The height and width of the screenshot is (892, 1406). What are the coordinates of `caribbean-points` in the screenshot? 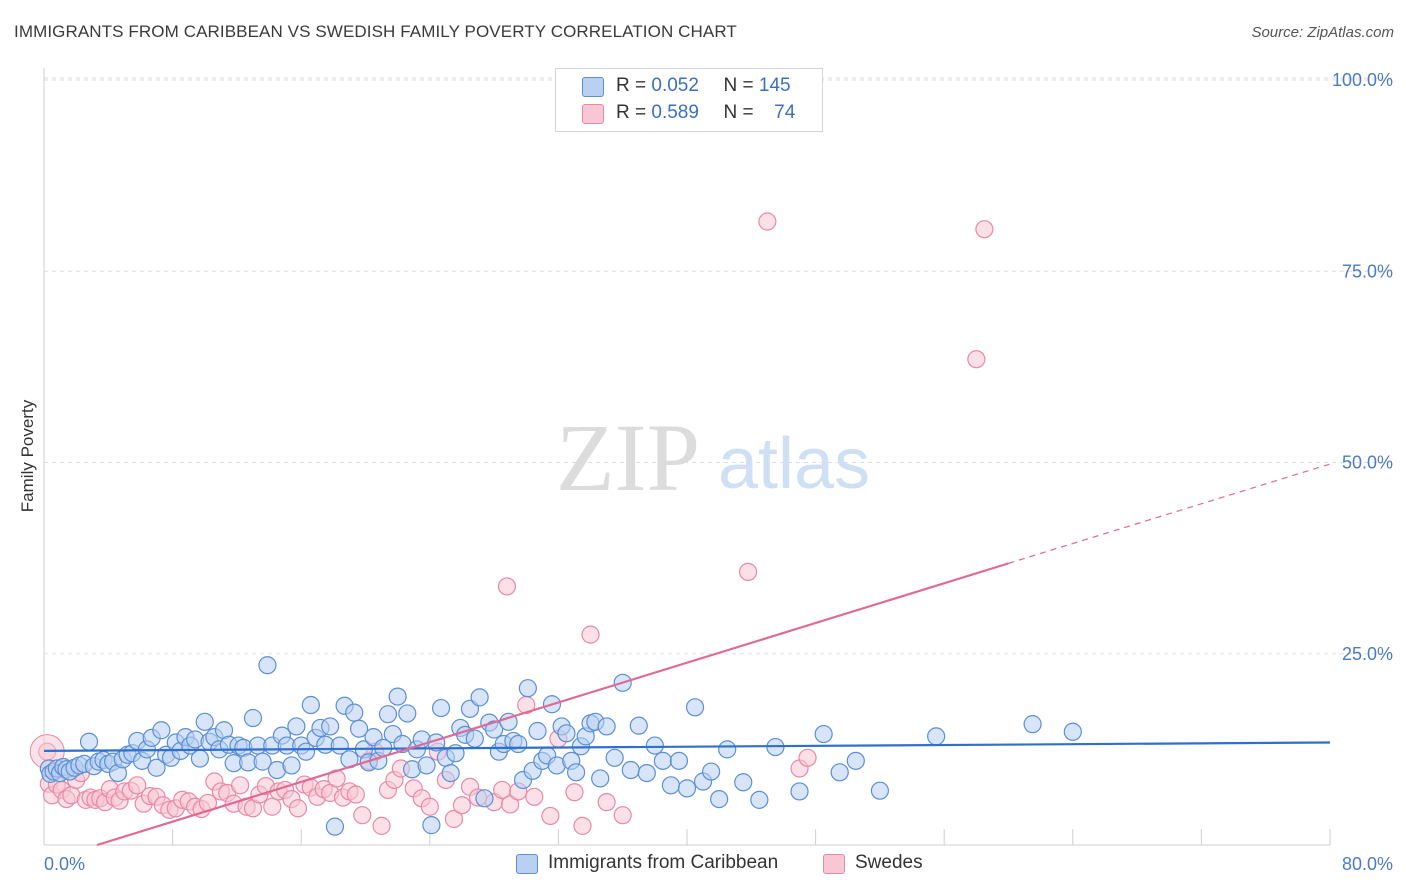 It's located at (560, 746).